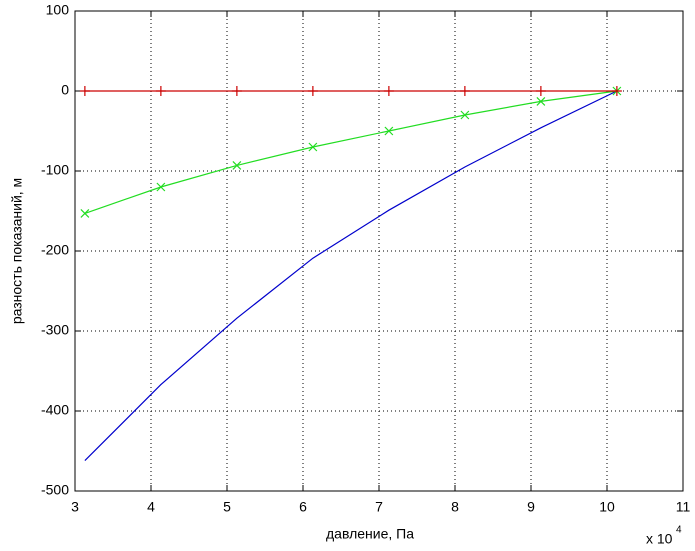  What do you see at coordinates (75, 507) in the screenshot?
I see `x-tick-label: 3` at bounding box center [75, 507].